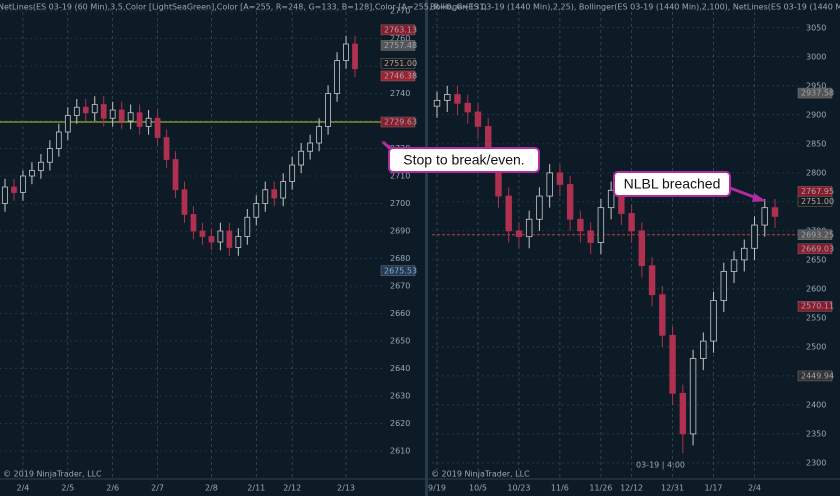 Image resolution: width=840 pixels, height=496 pixels. I want to click on x-tick-label: 2/7, so click(157, 488).